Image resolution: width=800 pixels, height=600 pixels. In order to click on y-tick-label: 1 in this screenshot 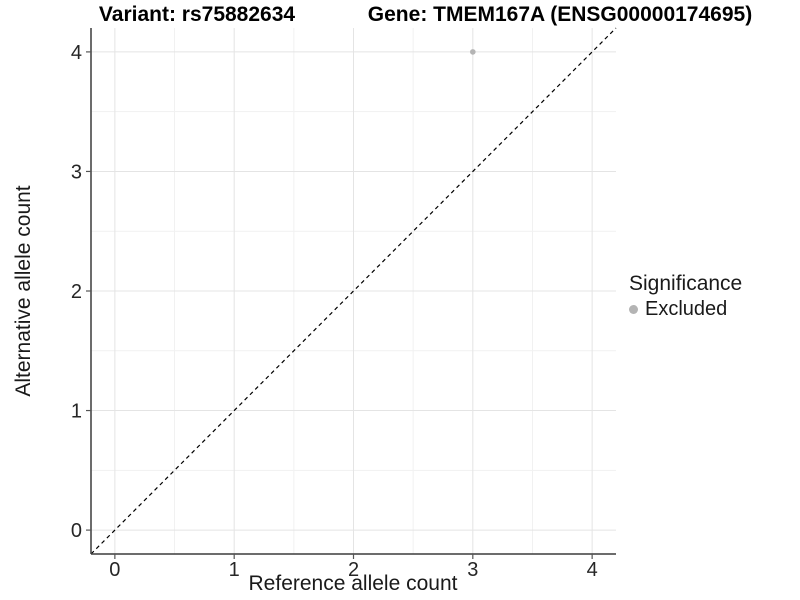, I will do `click(76, 412)`.